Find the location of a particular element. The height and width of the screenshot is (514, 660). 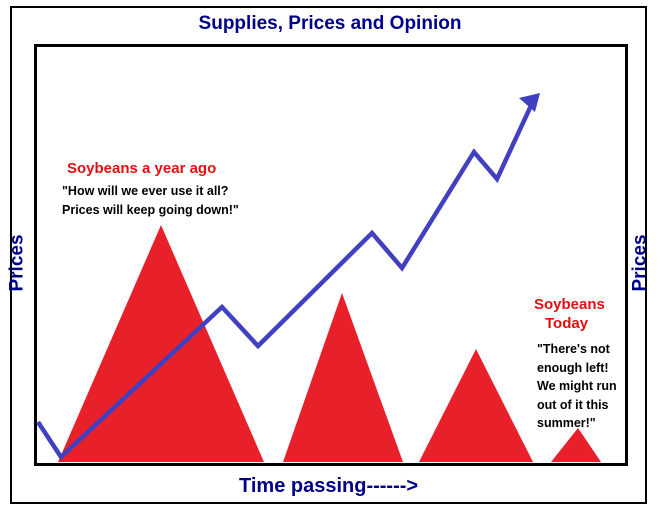

price-arrowhead is located at coordinates (529, 102).